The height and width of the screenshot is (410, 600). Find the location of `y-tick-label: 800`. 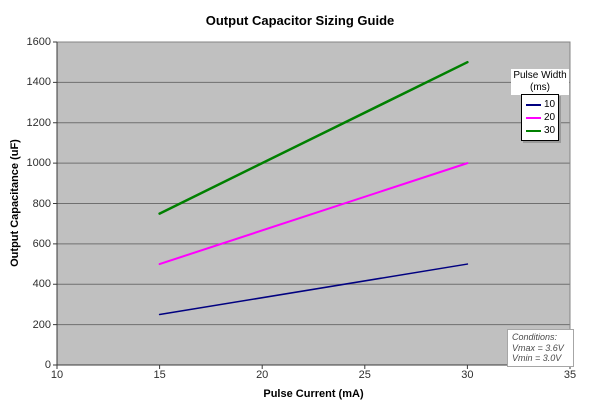

y-tick-label: 800 is located at coordinates (41, 203).